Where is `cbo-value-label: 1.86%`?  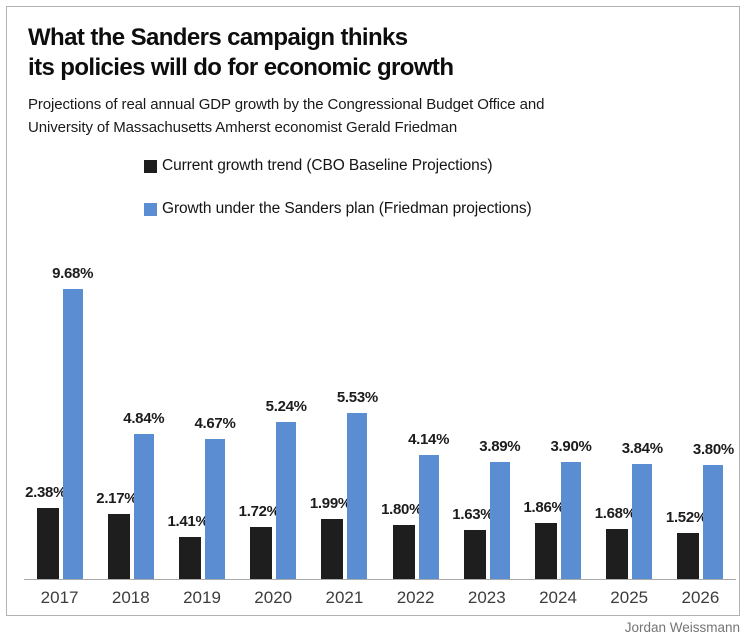
cbo-value-label: 1.86% is located at coordinates (544, 508).